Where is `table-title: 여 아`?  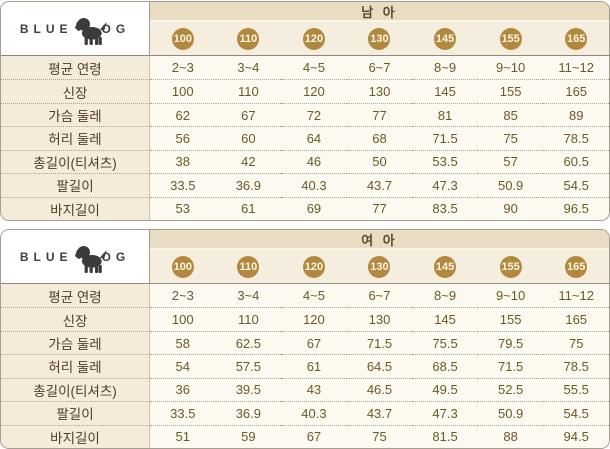 table-title: 여 아 is located at coordinates (379, 240).